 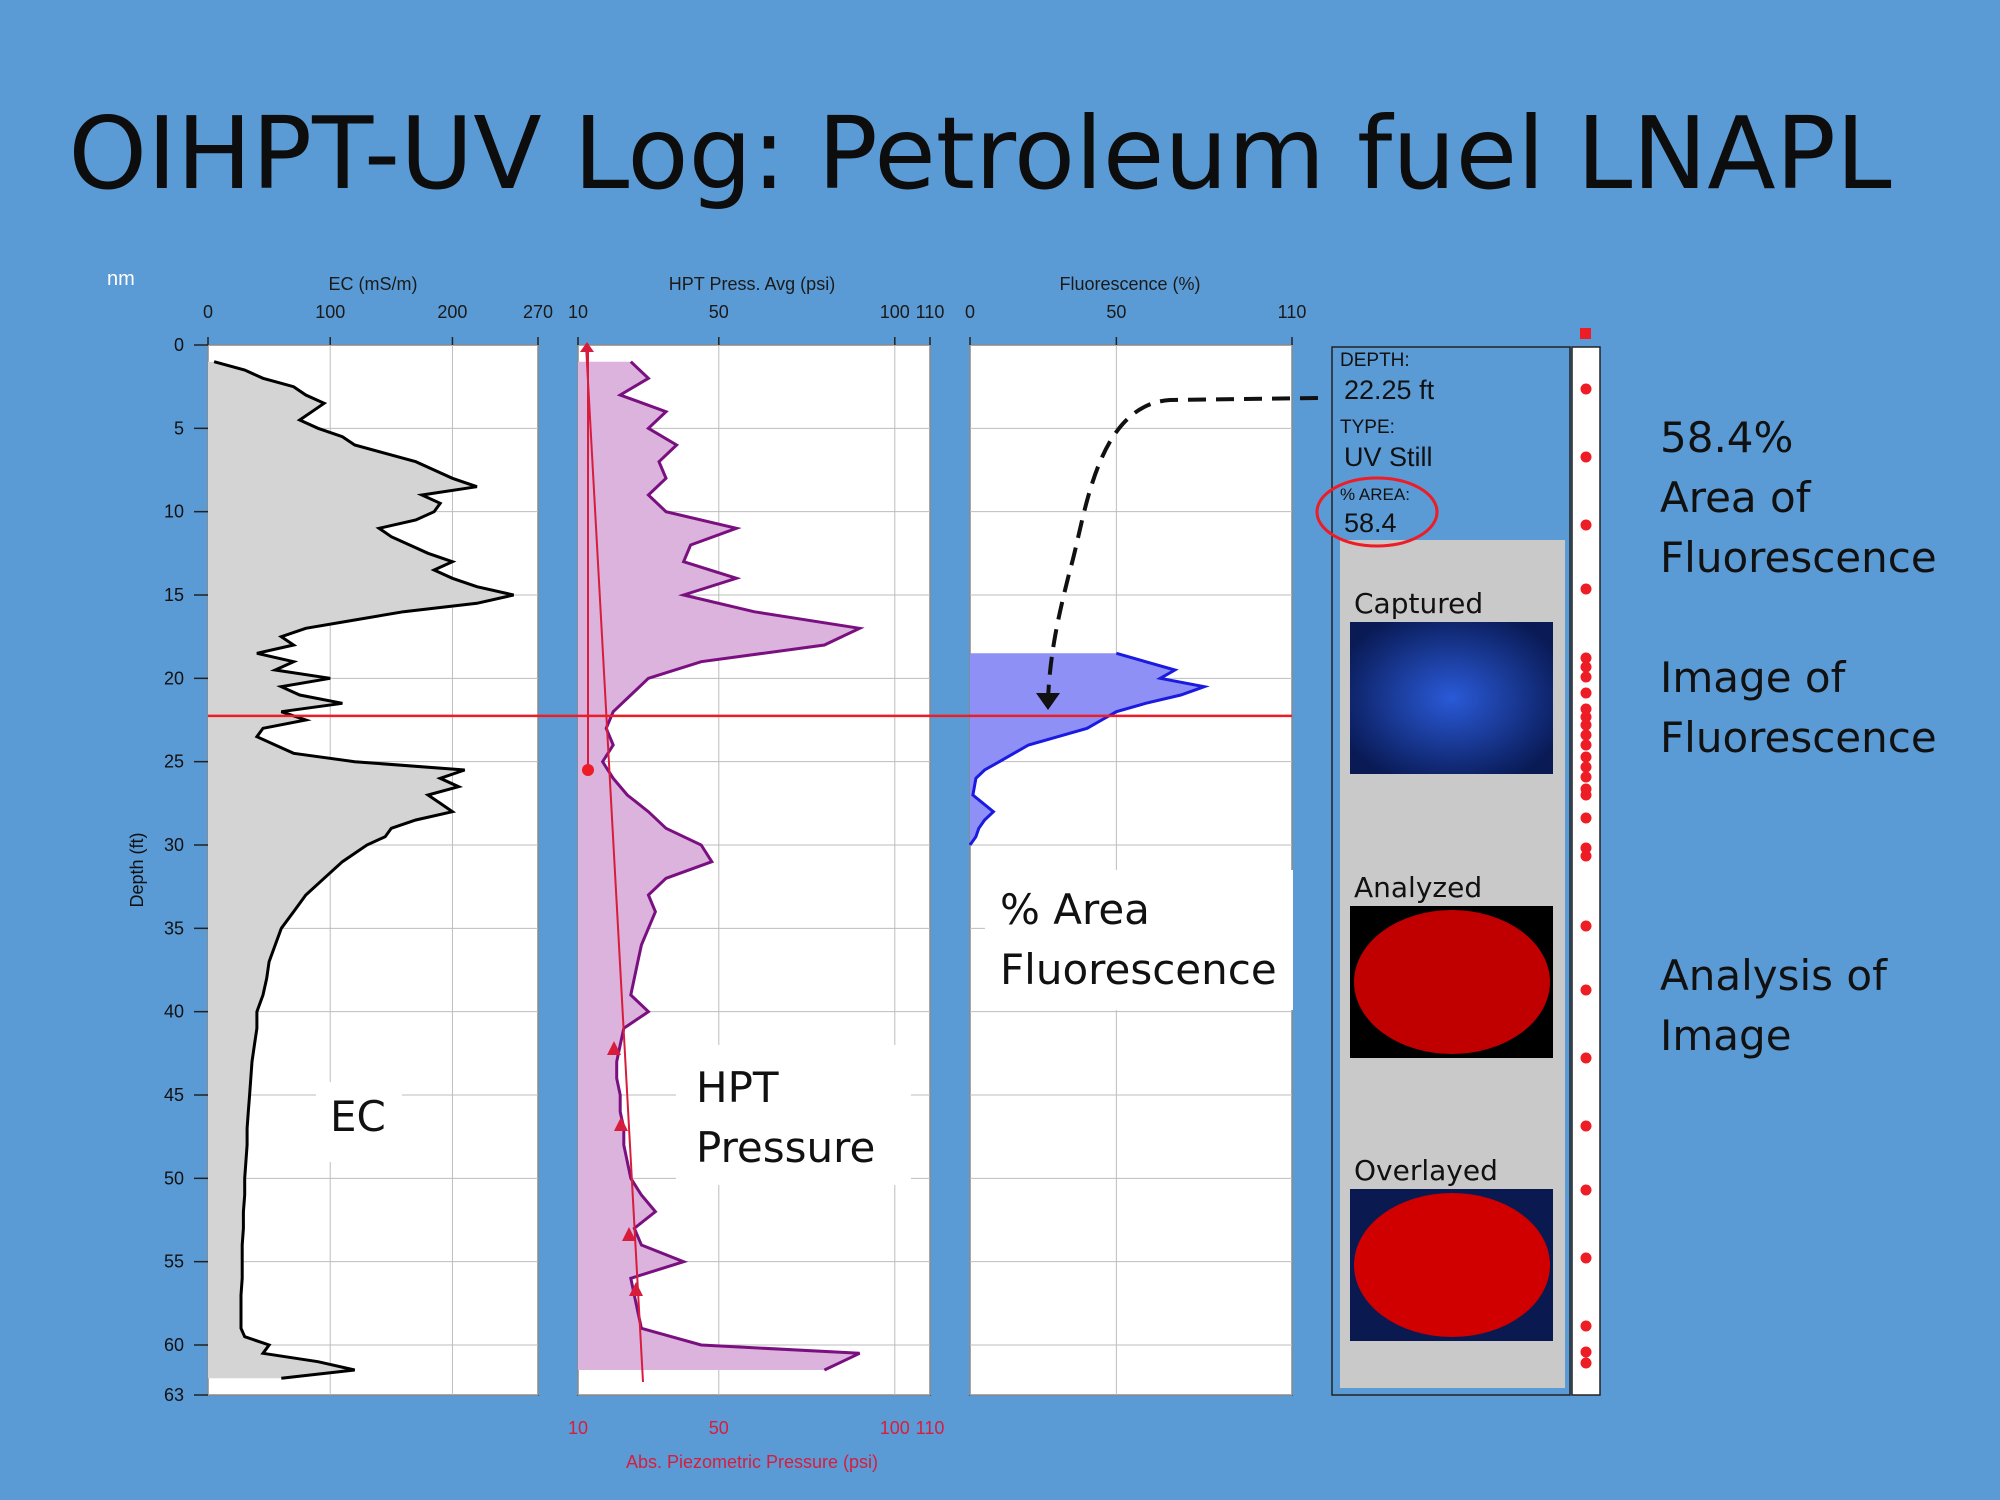 I want to click on right-label-fluorescence: Fluorescence, so click(x=1798, y=557).